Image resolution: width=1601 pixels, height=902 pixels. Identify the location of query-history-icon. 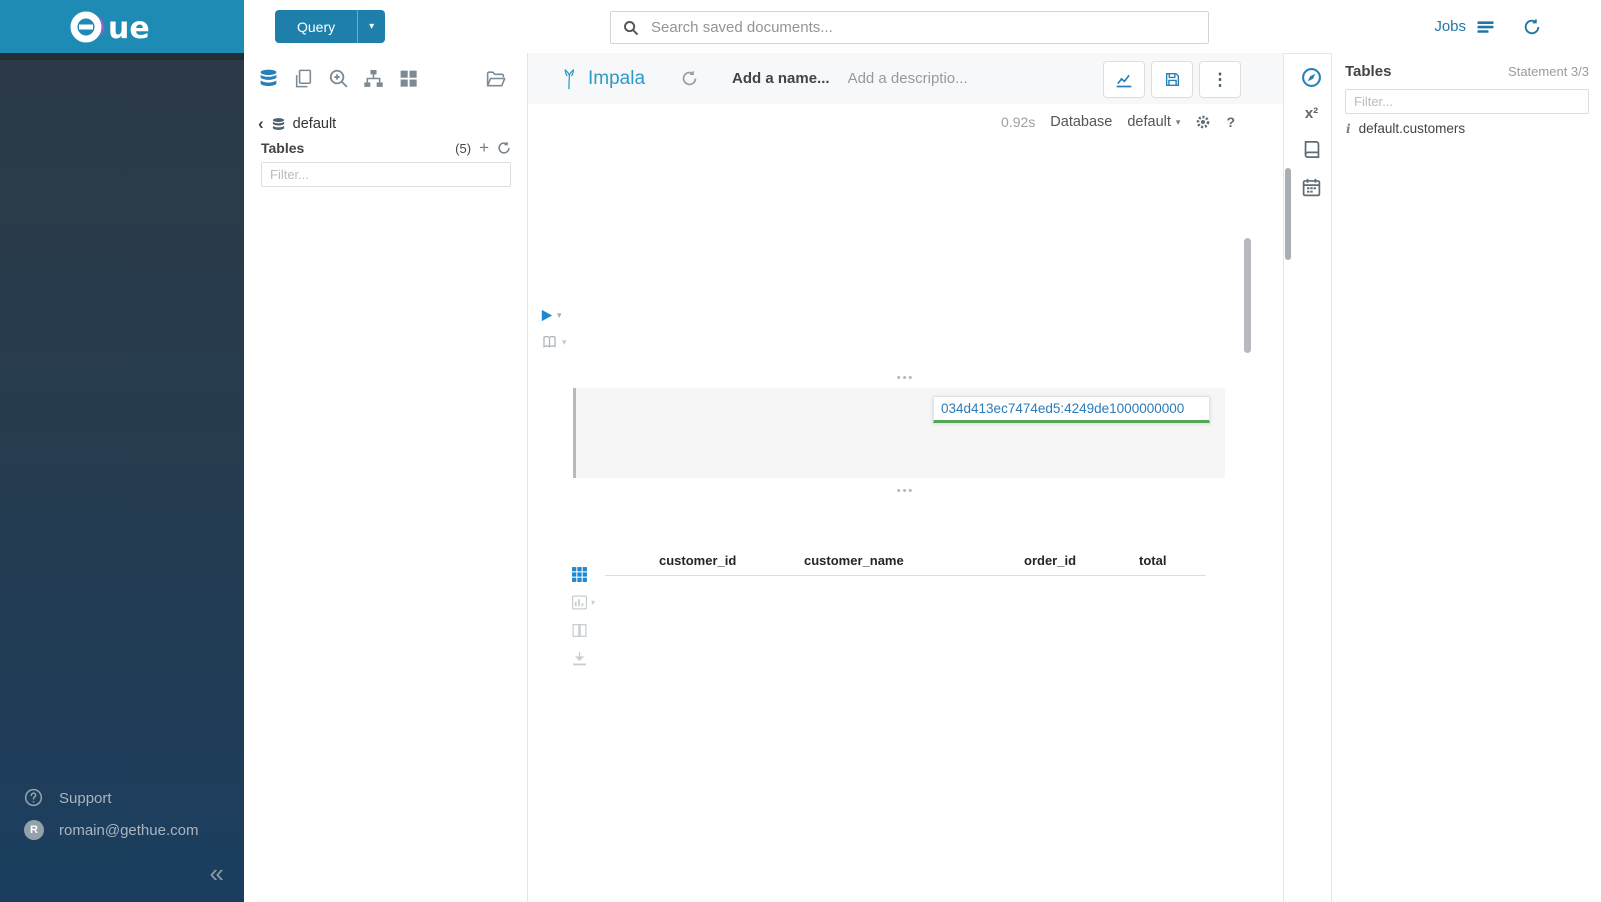
(1532, 27).